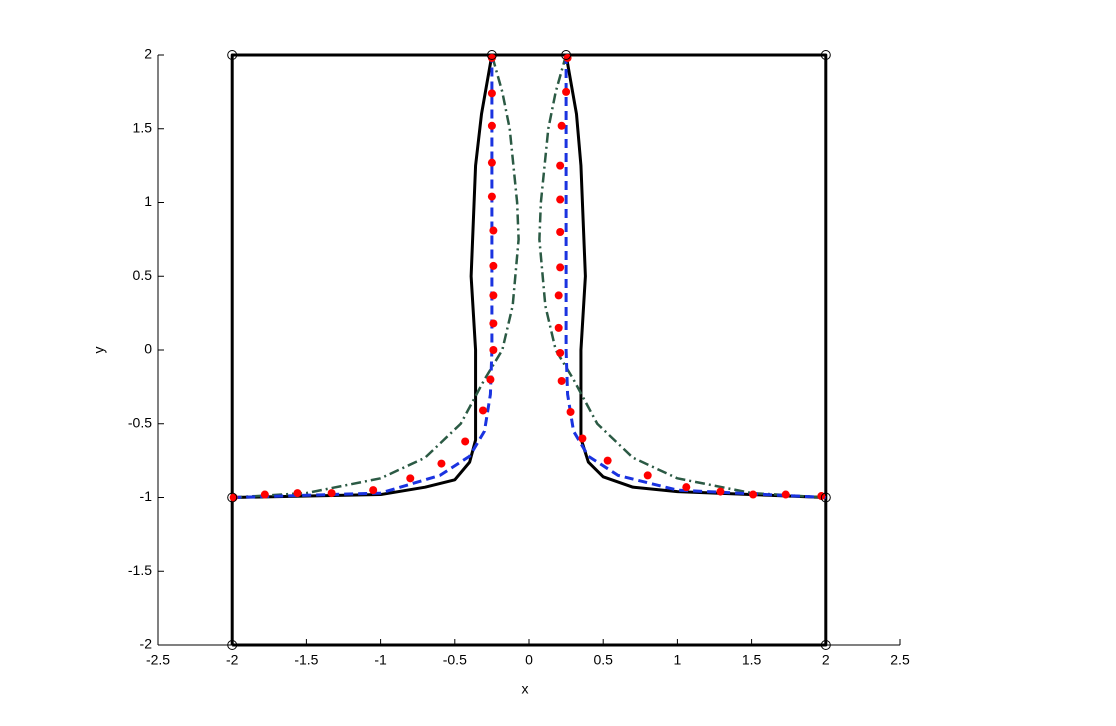  Describe the element at coordinates (143, 127) in the screenshot. I see `y-tick-label: 1.5` at that location.